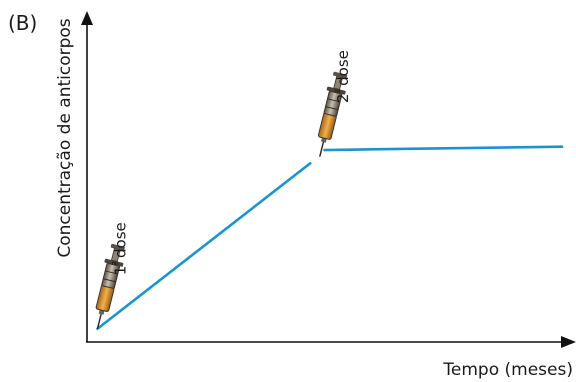 The image size is (576, 382). Describe the element at coordinates (120, 271) in the screenshot. I see `dose-number: 1` at that location.